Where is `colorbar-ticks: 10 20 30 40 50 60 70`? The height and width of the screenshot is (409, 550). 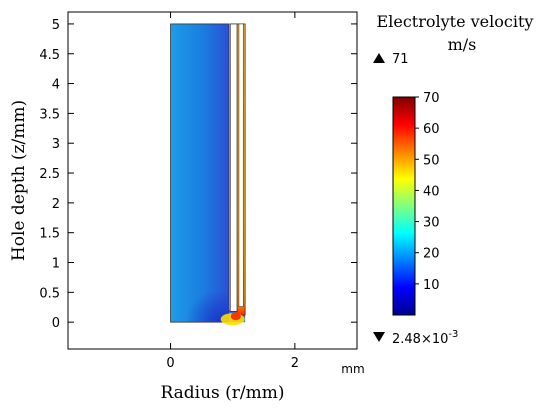
colorbar-ticks: 10 20 30 40 50 60 70 is located at coordinates (427, 192).